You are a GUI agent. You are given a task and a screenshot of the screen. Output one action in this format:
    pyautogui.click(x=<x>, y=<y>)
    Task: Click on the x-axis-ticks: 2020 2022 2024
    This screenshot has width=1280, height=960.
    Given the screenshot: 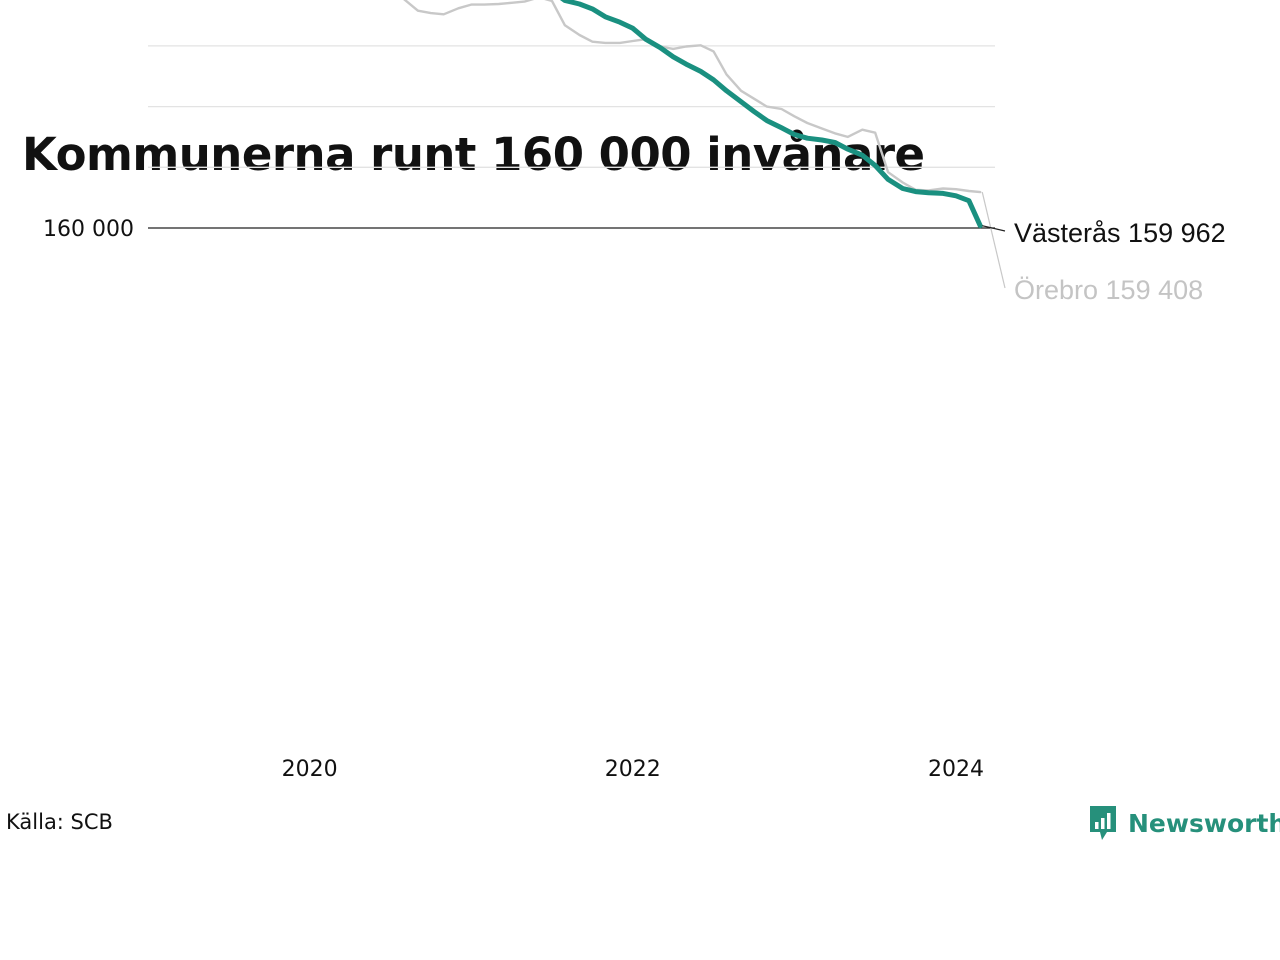 What is the action you would take?
    pyautogui.click(x=633, y=769)
    